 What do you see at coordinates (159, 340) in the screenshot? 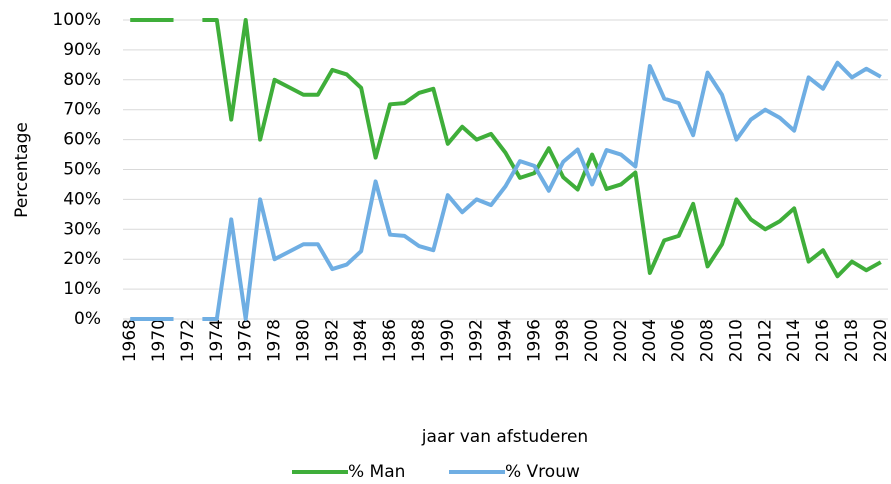
I see `x-tick-label: 1970` at bounding box center [159, 340].